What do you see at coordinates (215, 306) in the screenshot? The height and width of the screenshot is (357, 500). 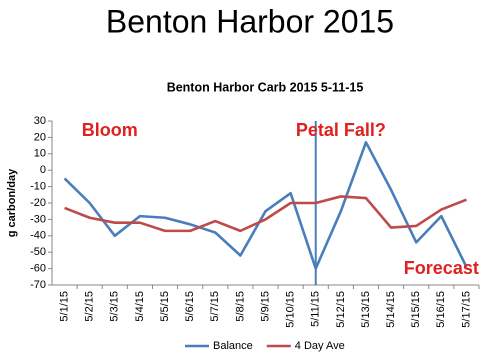 I see `x-tick-label: 5/7/15` at bounding box center [215, 306].